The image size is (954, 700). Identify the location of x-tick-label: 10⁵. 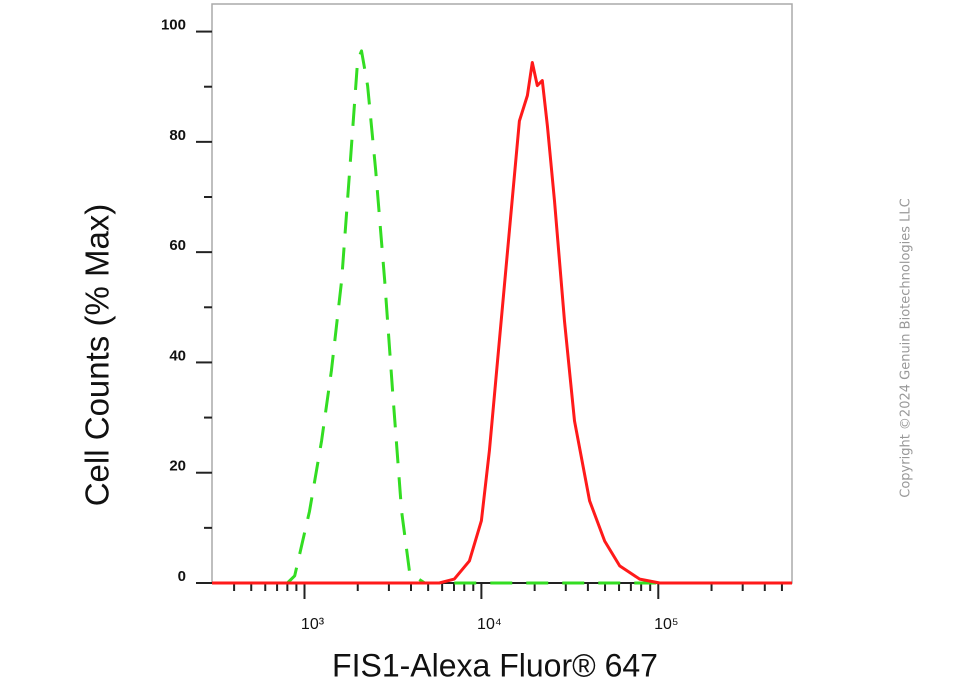
(666, 624).